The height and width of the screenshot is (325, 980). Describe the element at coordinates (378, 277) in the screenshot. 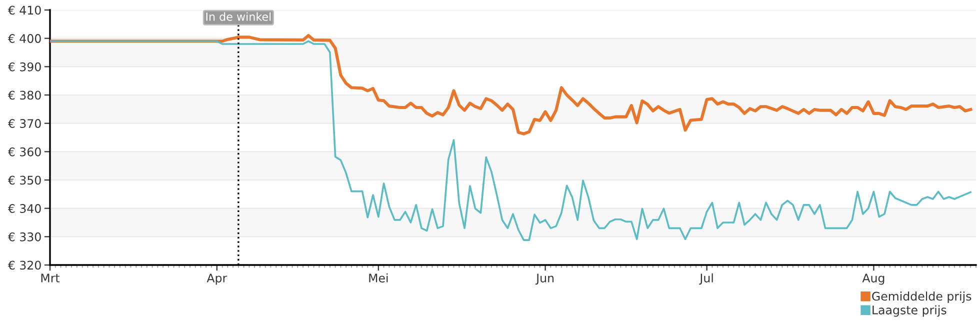

I see `x-tick-label: Mei` at that location.